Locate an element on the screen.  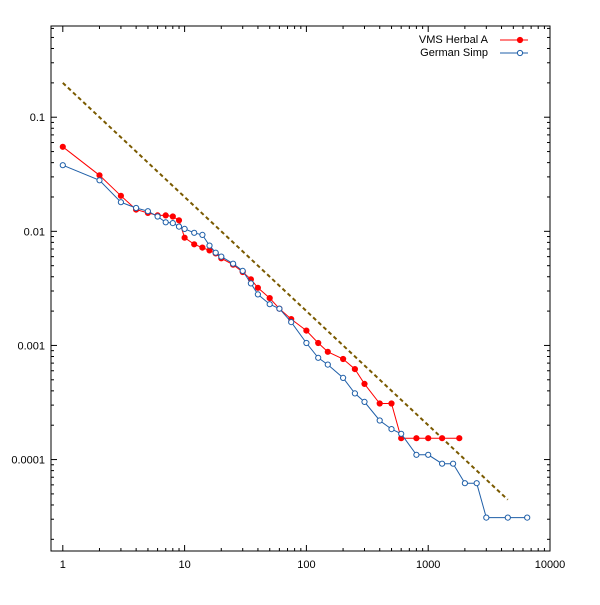
legend-label-series-2: German Simp is located at coordinates (454, 53).